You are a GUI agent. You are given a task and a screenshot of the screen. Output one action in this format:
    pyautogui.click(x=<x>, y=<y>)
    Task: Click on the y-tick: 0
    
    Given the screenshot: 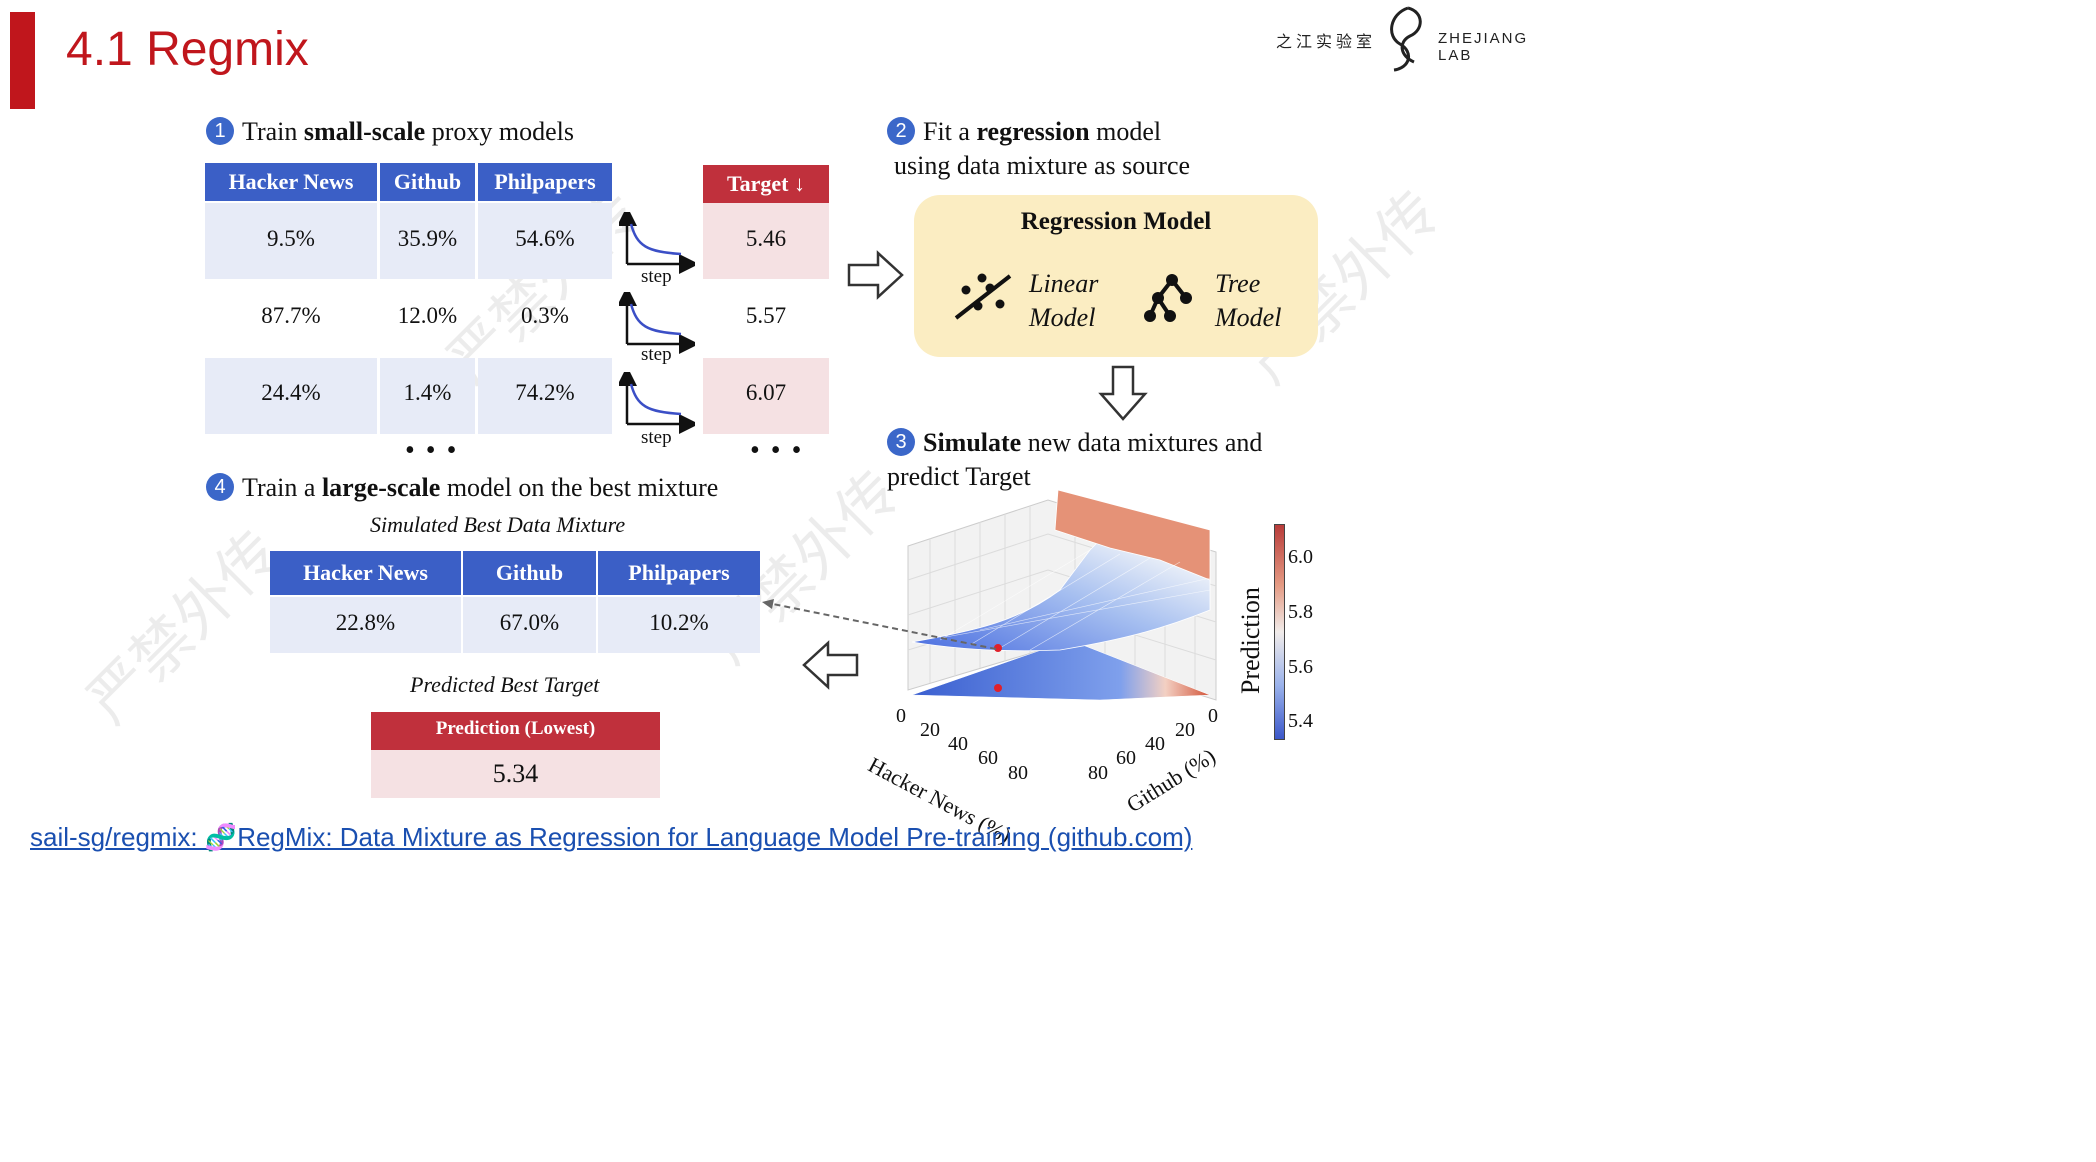 What is the action you would take?
    pyautogui.click(x=1213, y=716)
    